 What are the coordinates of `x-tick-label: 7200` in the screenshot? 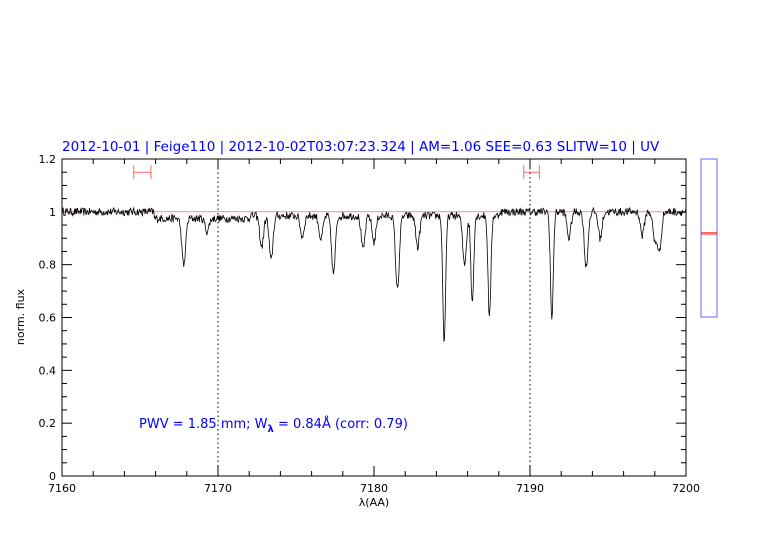 It's located at (686, 488).